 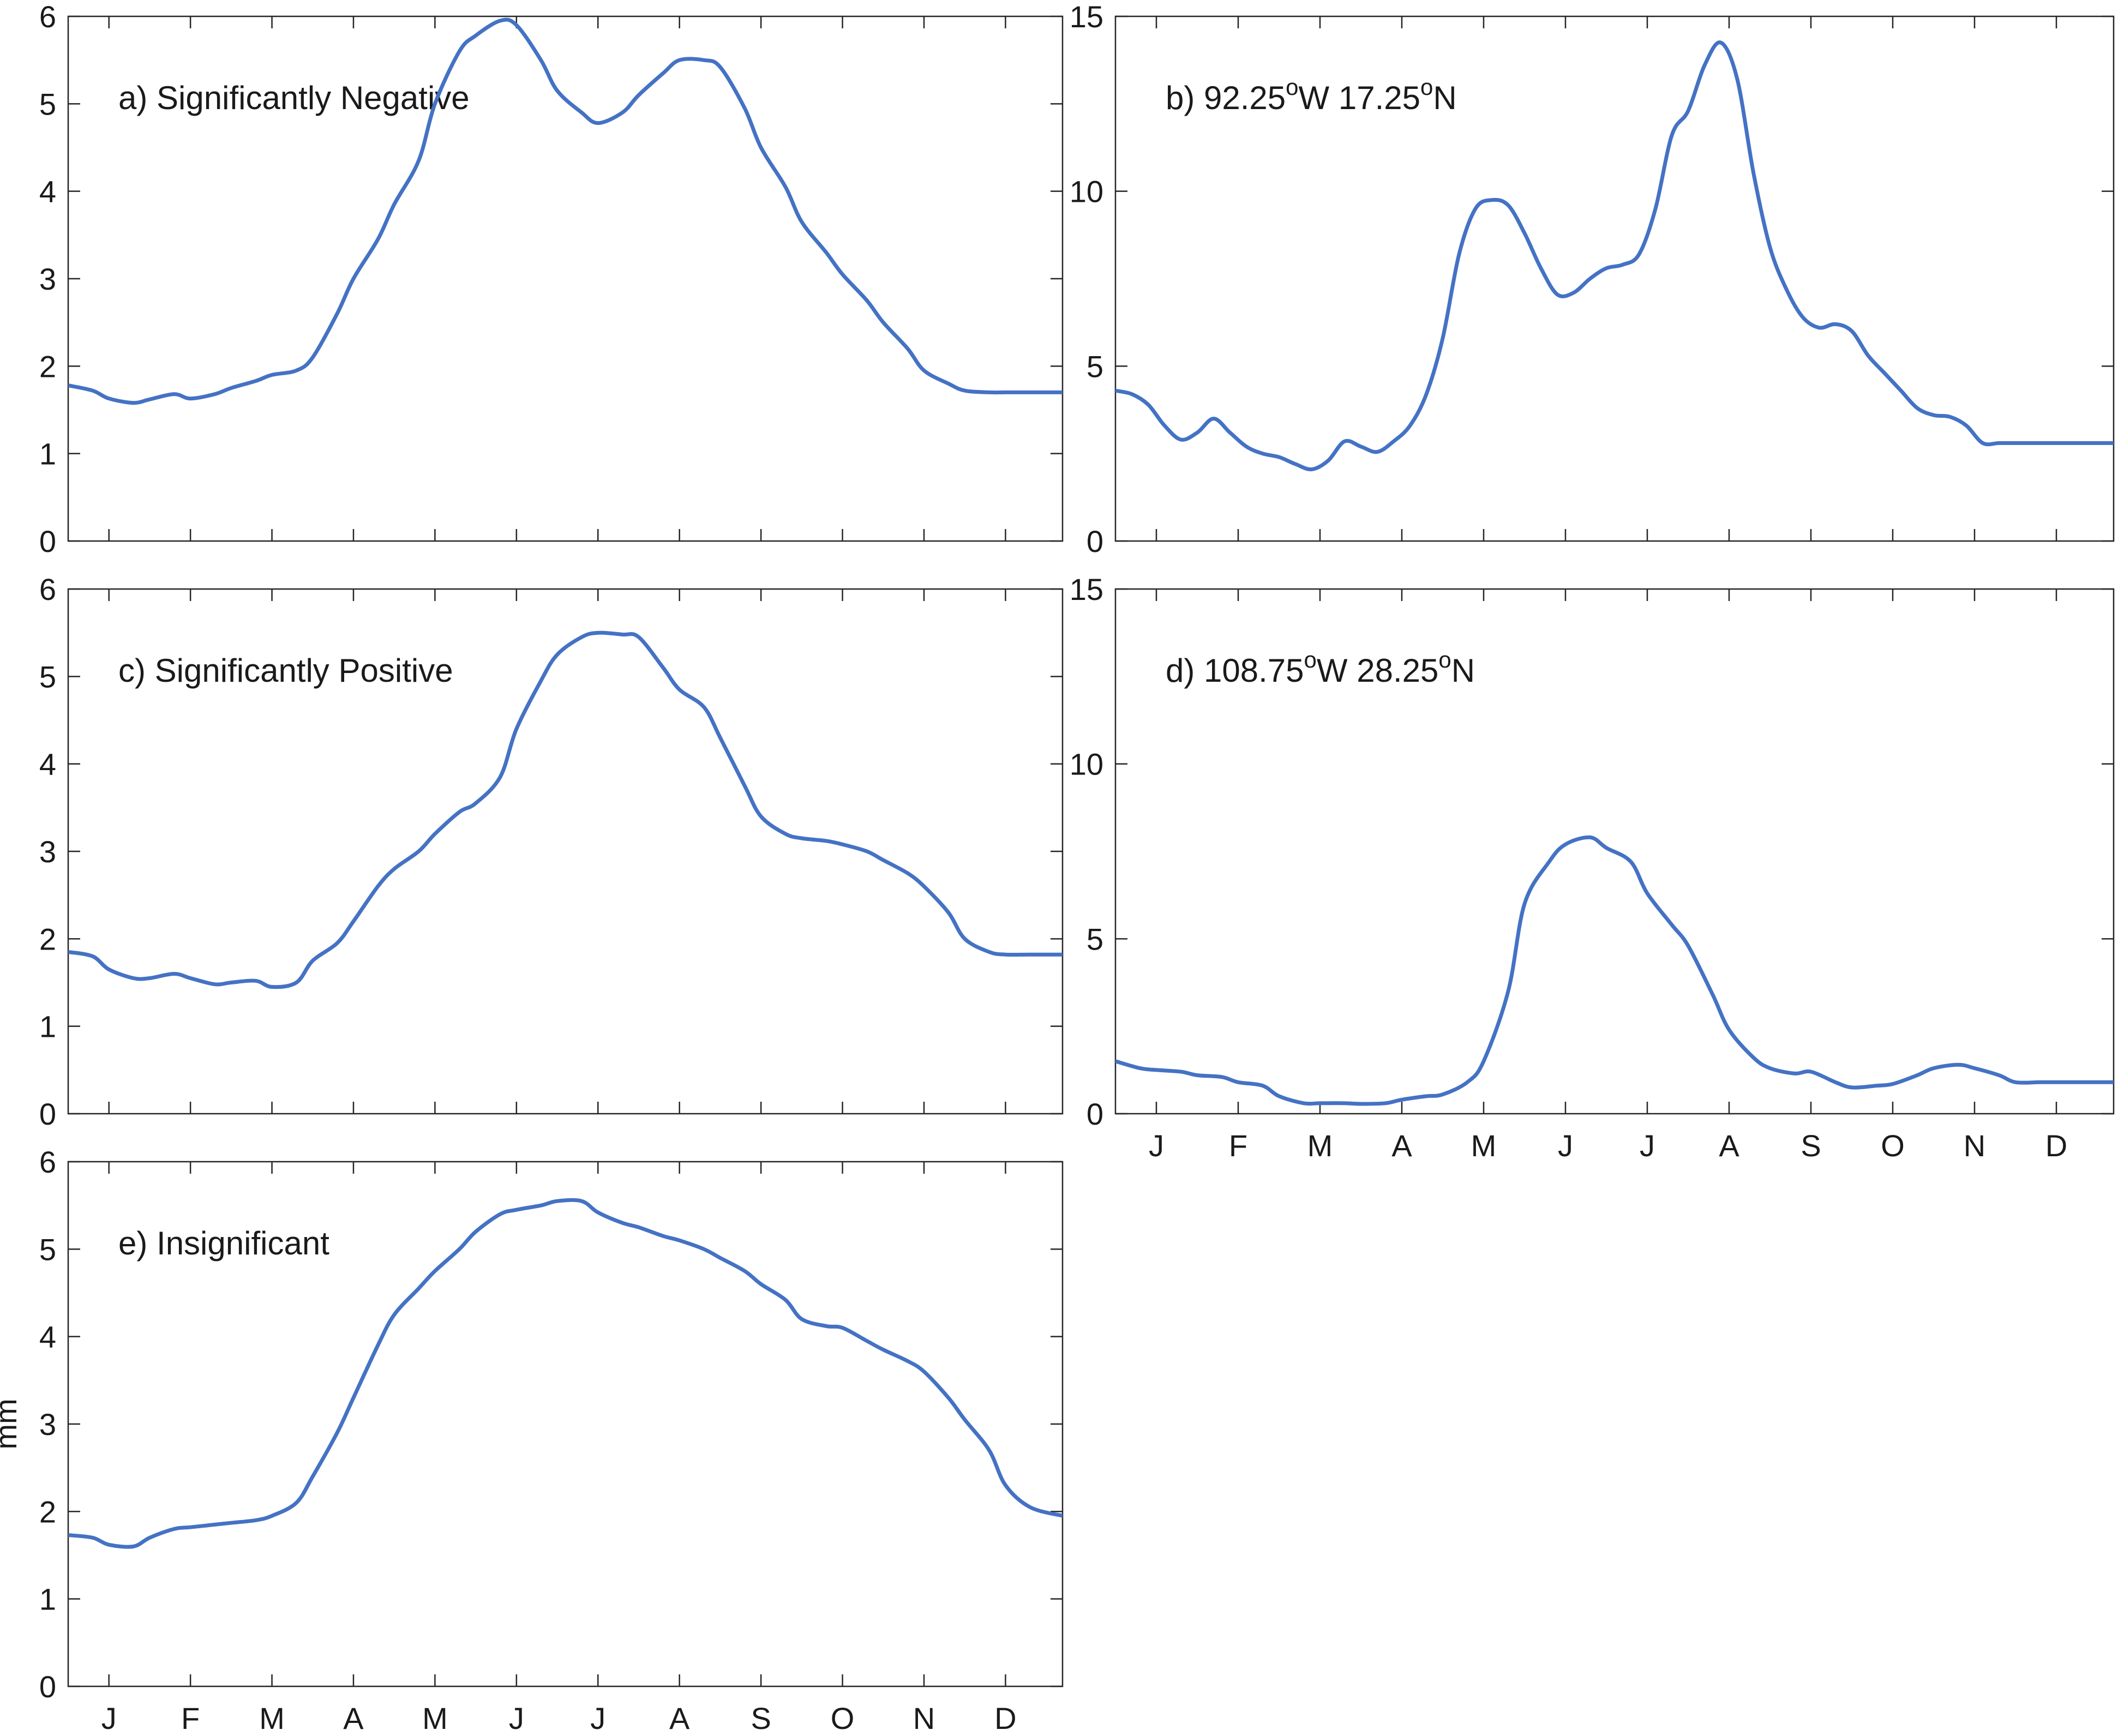 I want to click on panel-label: d) 108.75oW 28.25oN, so click(x=1320, y=668).